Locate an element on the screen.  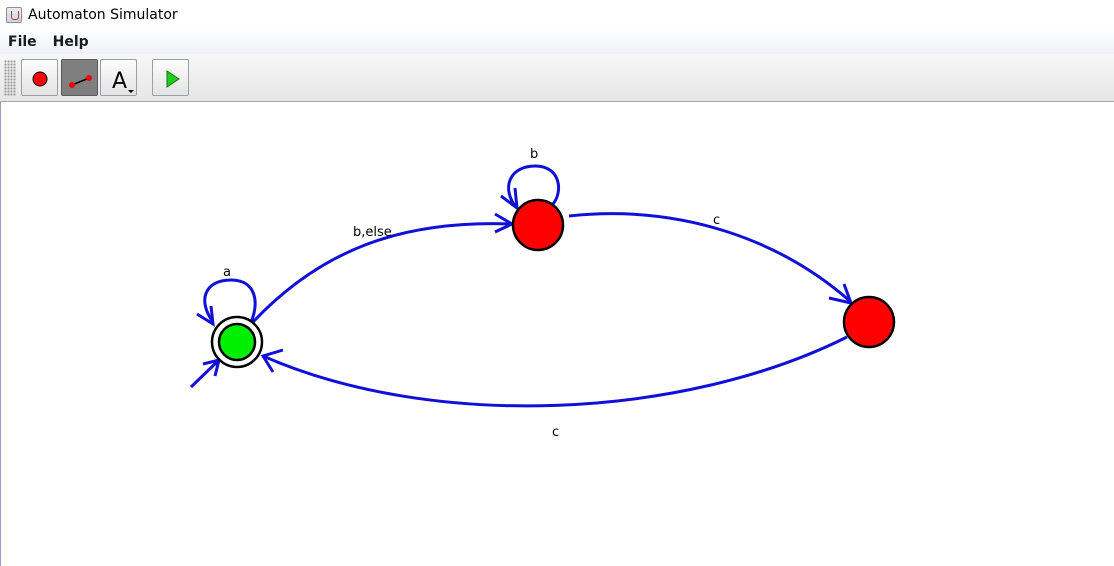
red-circle-icon is located at coordinates (40, 79).